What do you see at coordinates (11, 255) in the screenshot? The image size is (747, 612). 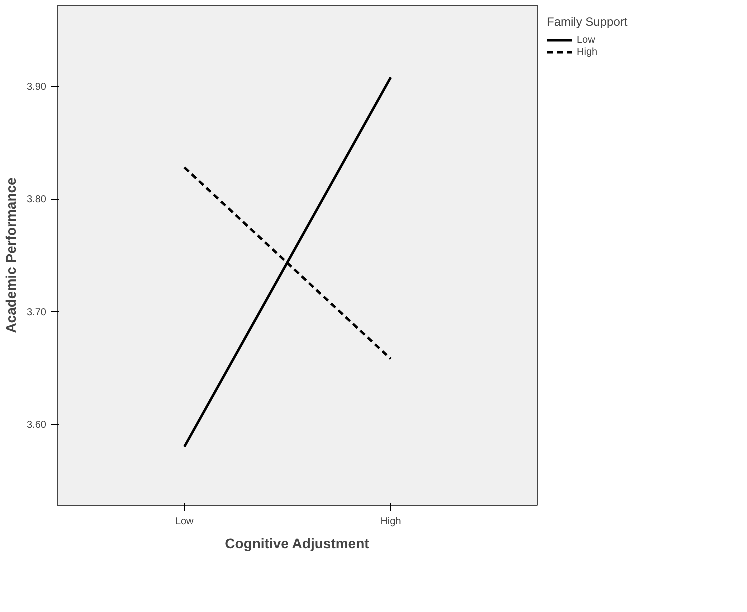 I see `y-axis-title: Academic Performance` at bounding box center [11, 255].